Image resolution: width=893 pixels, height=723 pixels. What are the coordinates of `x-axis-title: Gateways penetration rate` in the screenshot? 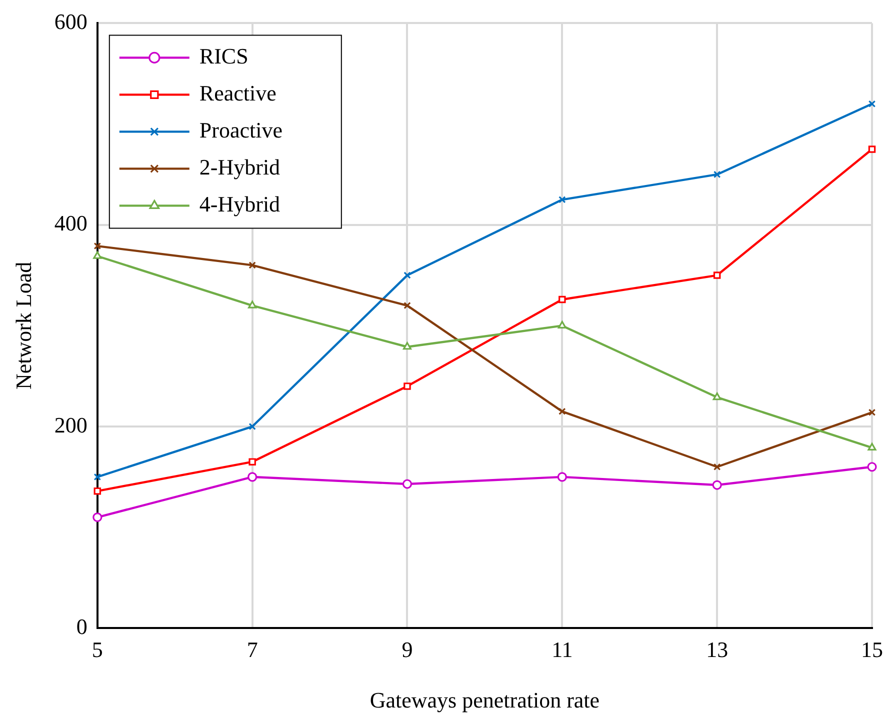 It's located at (485, 700).